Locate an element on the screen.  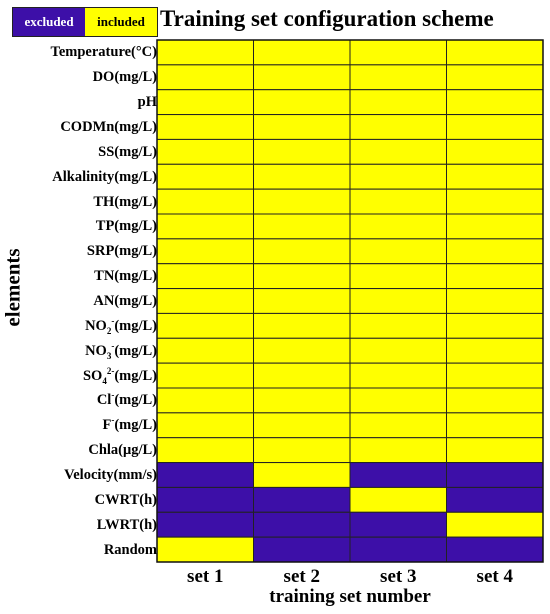
y-tick-label: TP(mg/L) is located at coordinates (126, 226).